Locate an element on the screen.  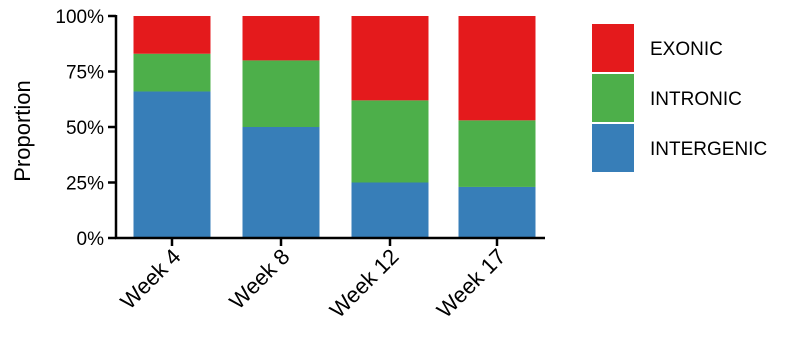
y-tick-label: 50% is located at coordinates (85, 128).